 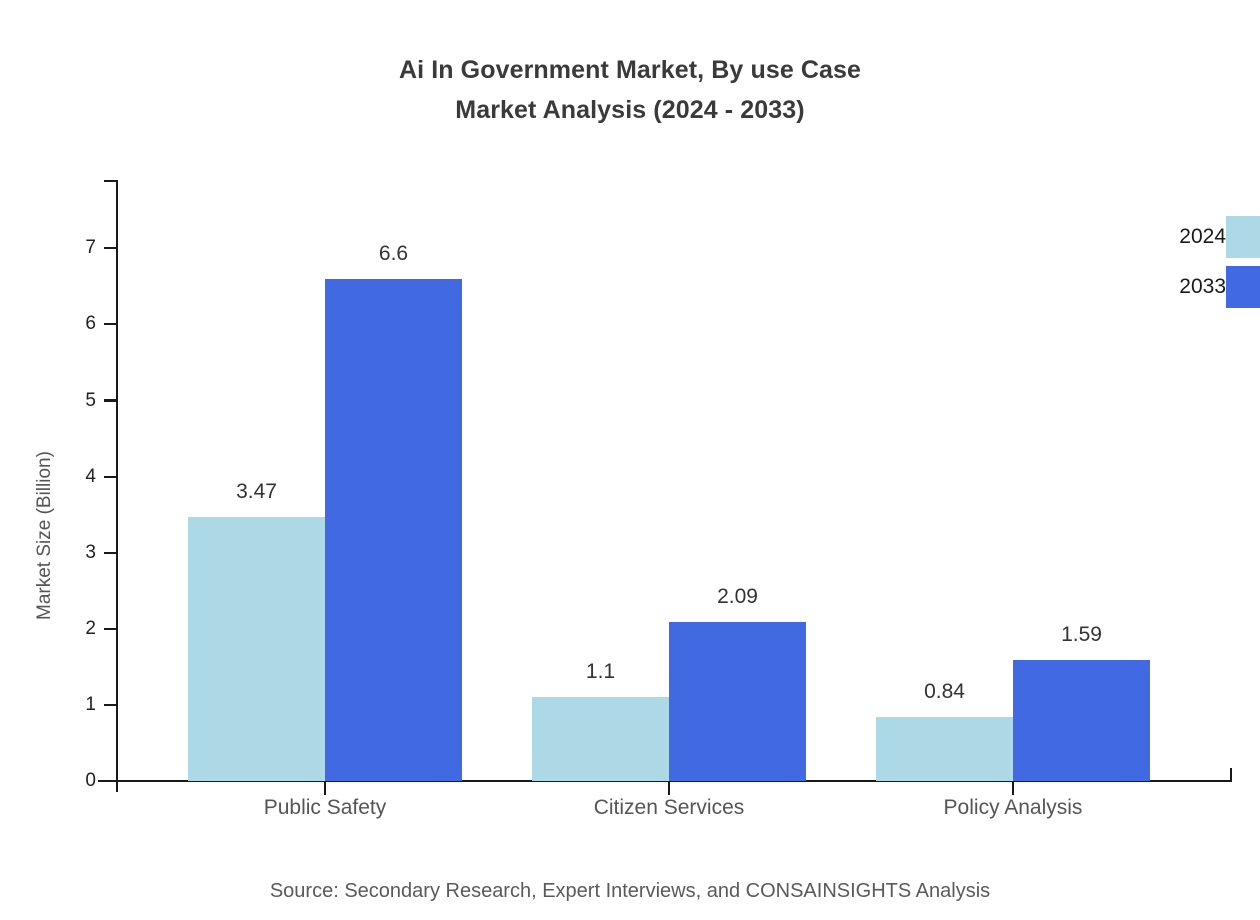 I want to click on bar-value-label: 0.84, so click(x=944, y=692).